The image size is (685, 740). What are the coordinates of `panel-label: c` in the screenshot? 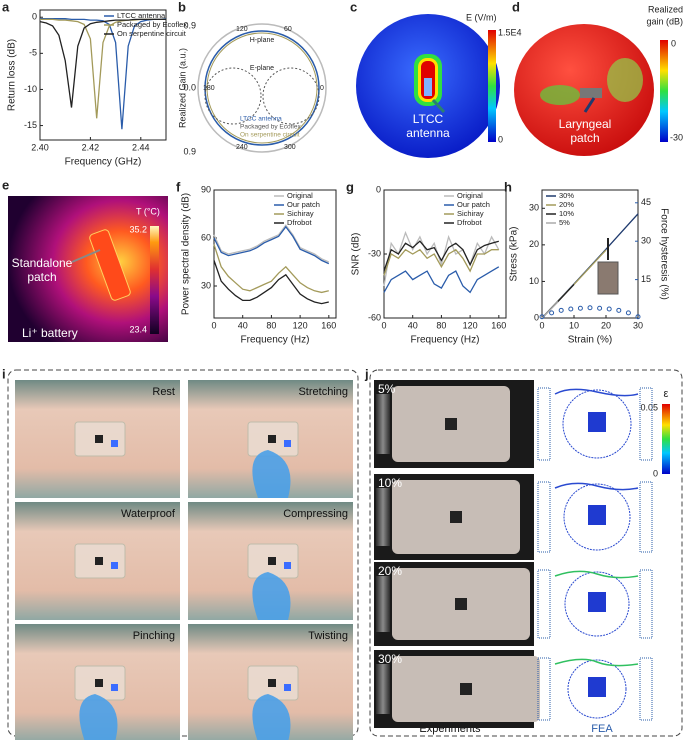 It's located at (353, 7).